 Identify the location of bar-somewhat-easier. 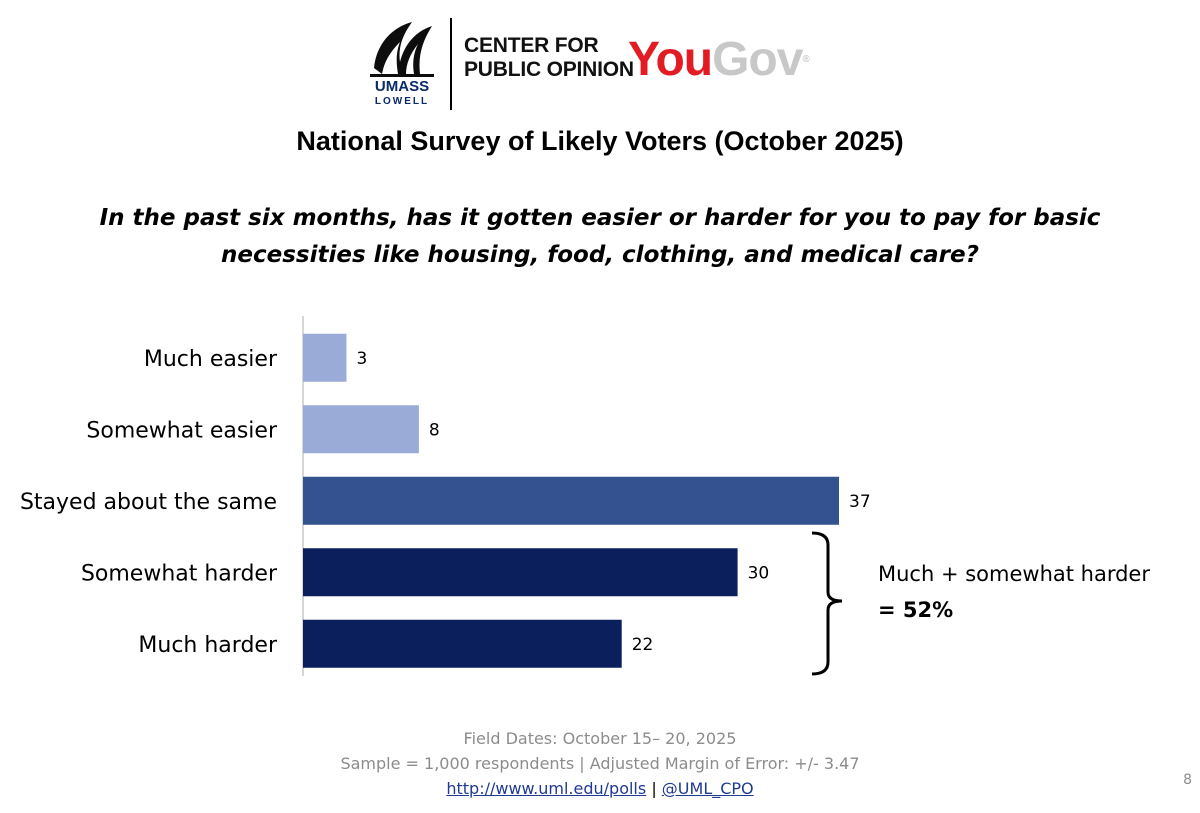
(361, 429).